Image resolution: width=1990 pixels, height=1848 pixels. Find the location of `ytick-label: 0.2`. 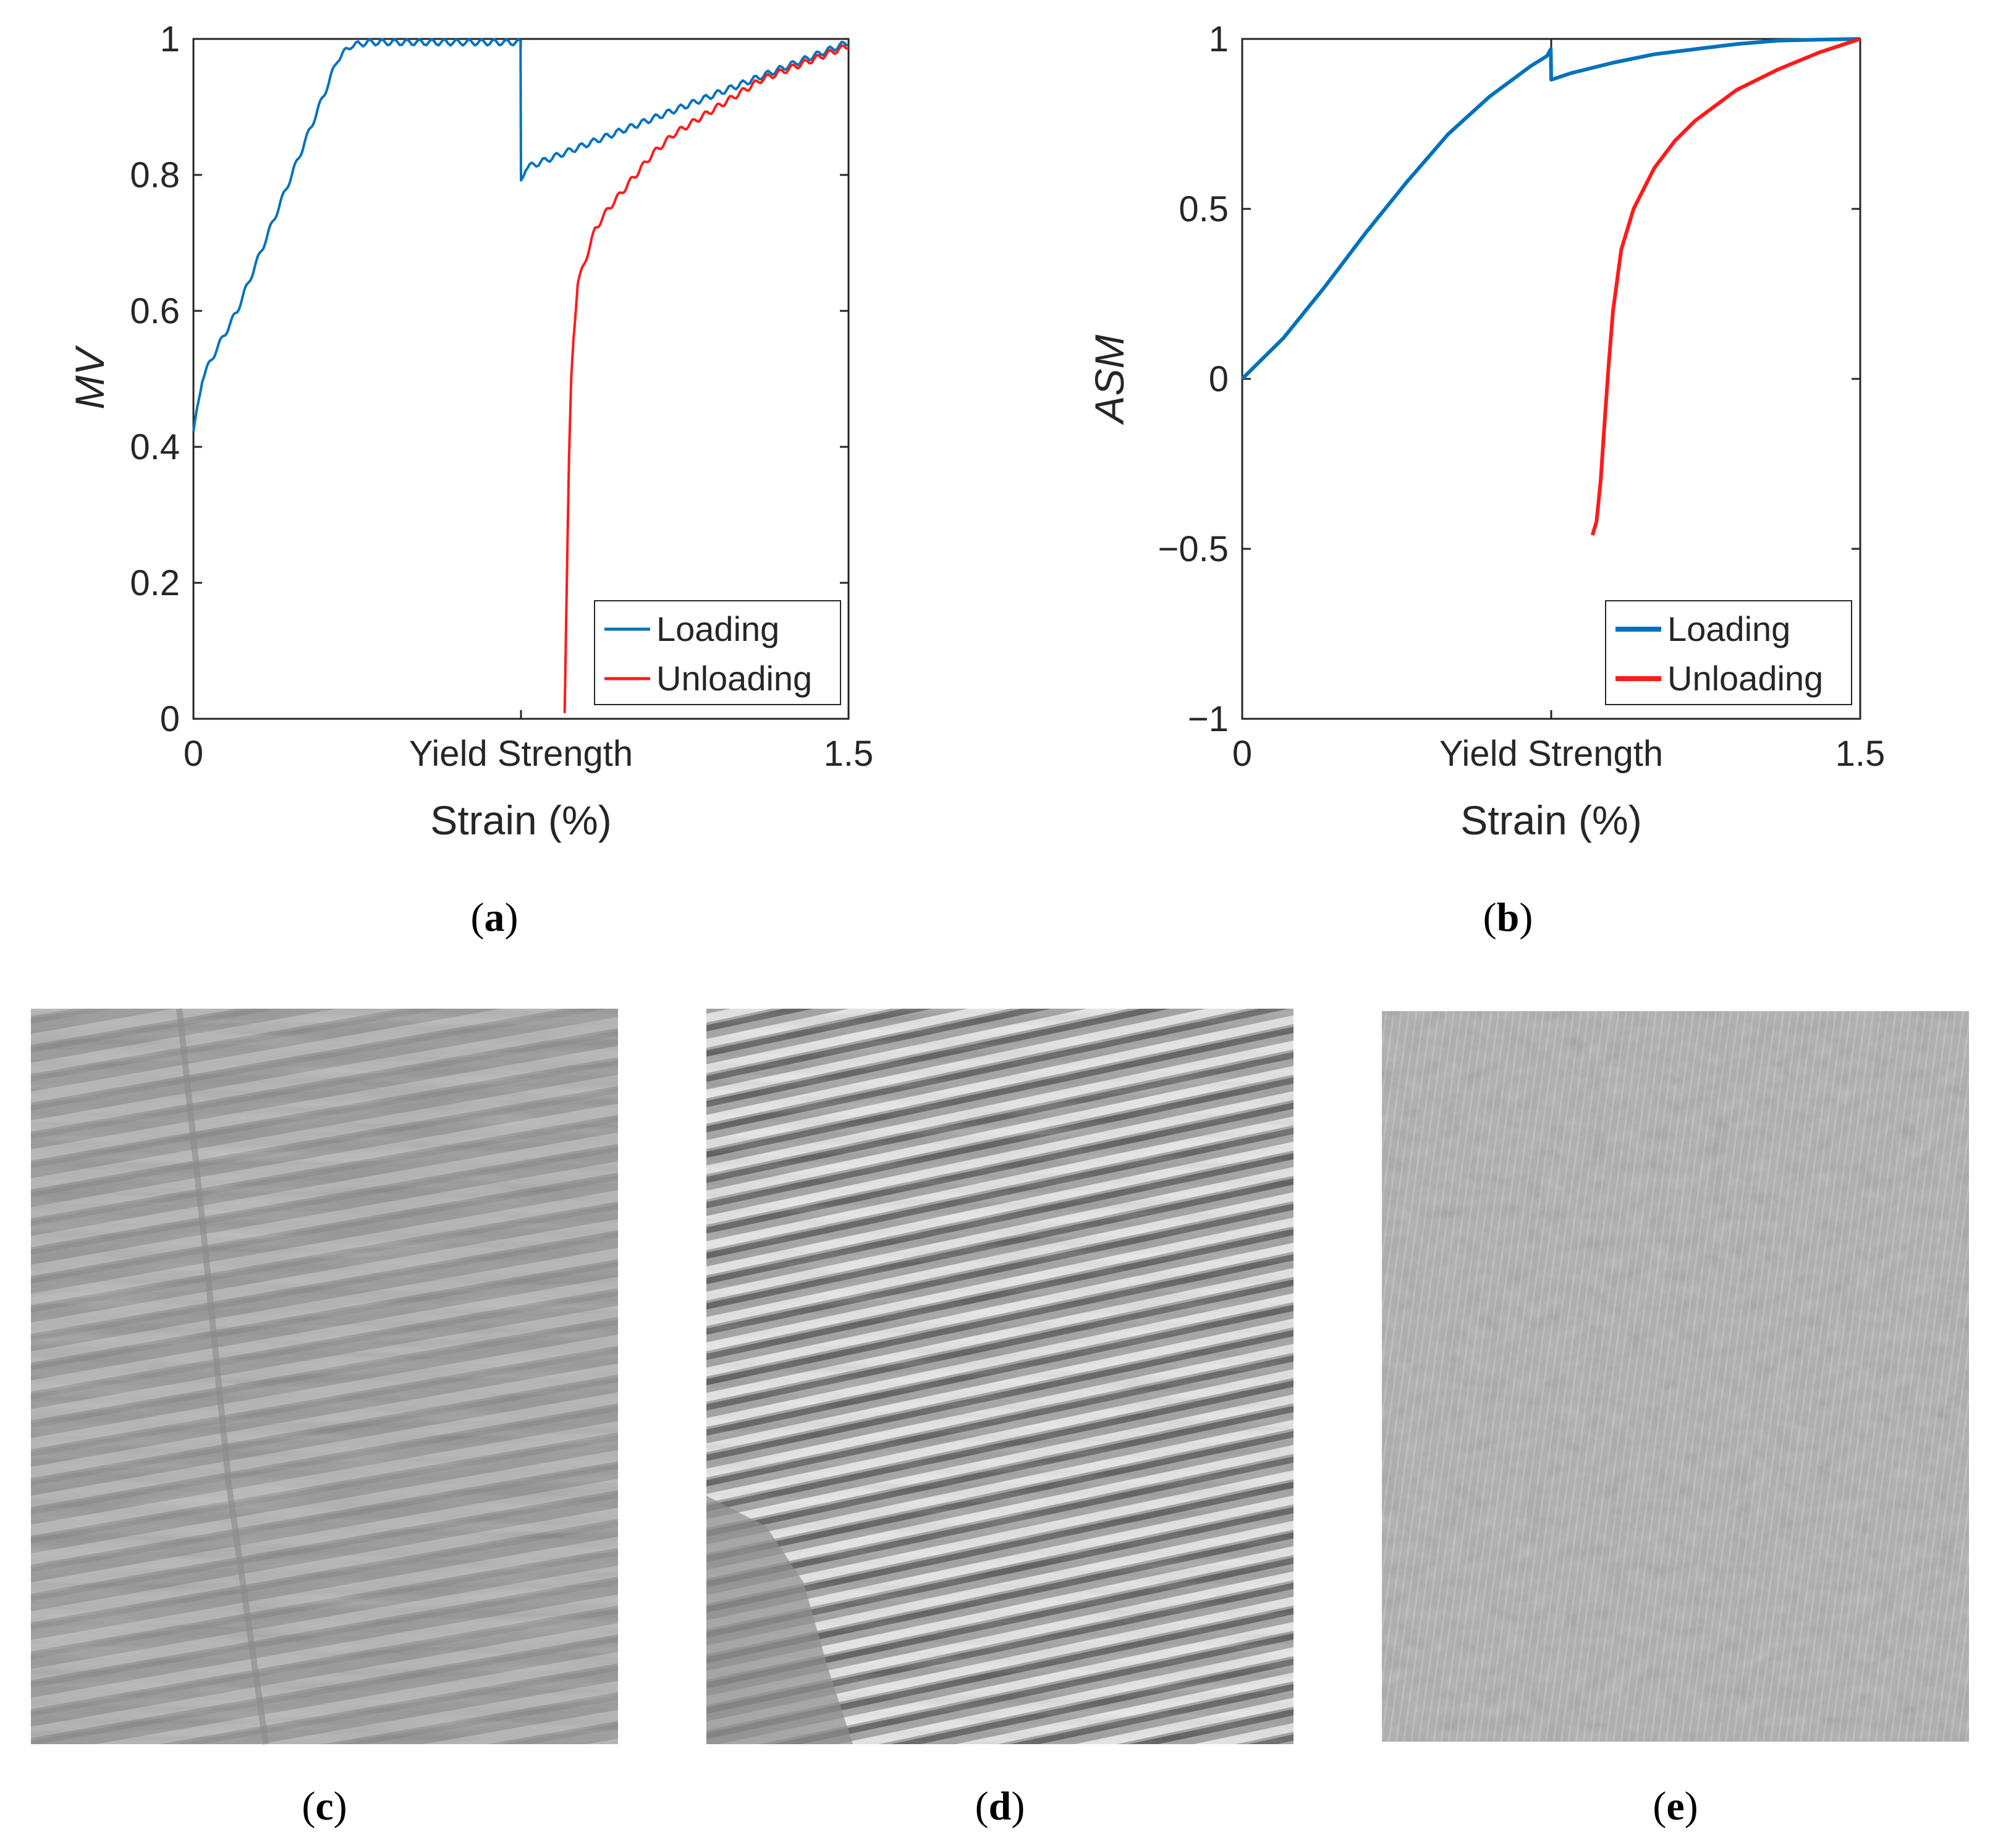

ytick-label: 0.2 is located at coordinates (155, 583).